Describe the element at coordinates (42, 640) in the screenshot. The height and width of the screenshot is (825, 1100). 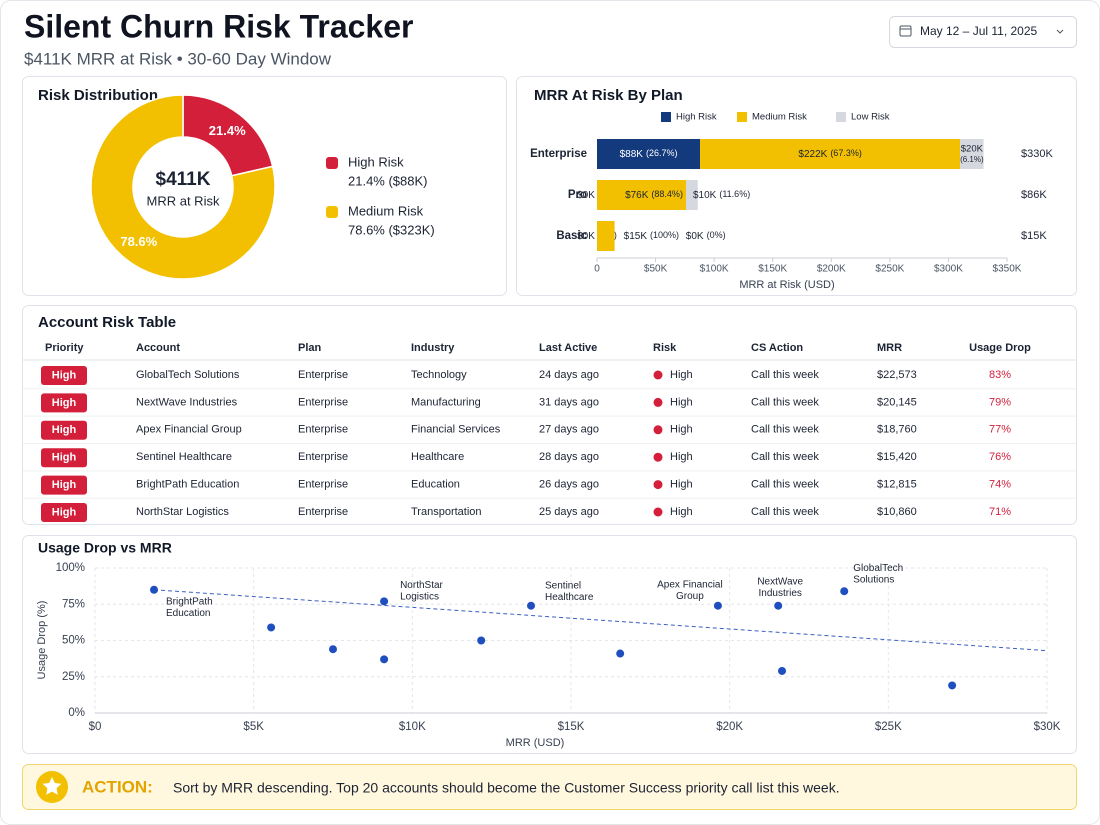
I see `y-axis-title: Usage Drop (%)` at that location.